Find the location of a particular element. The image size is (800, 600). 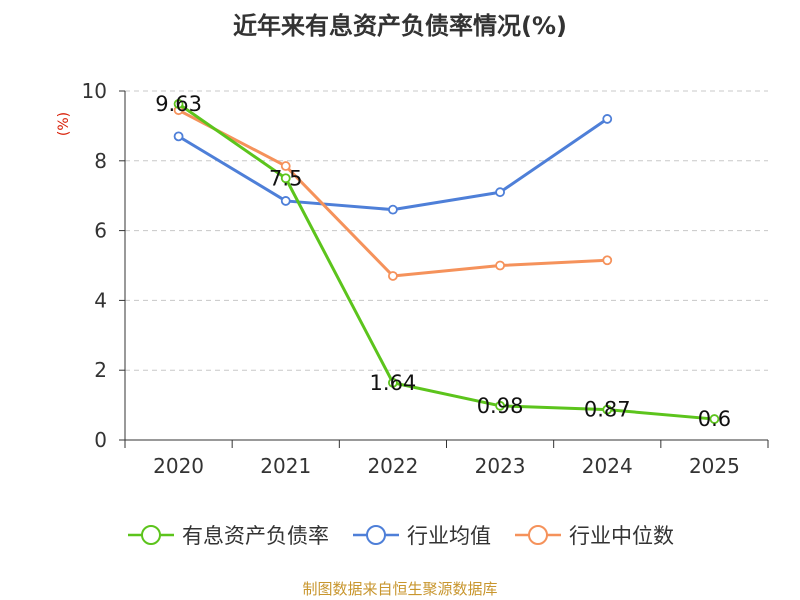

data-label: 9.63 is located at coordinates (178, 104).